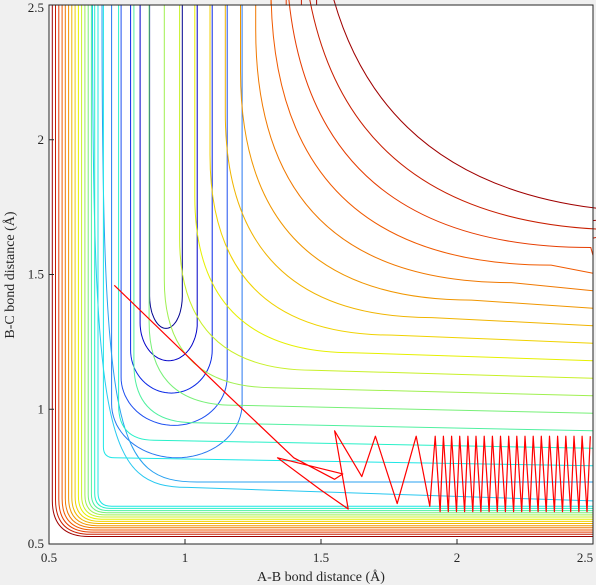 This screenshot has height=585, width=596. I want to click on x-tick-label: 0.5, so click(49, 557).